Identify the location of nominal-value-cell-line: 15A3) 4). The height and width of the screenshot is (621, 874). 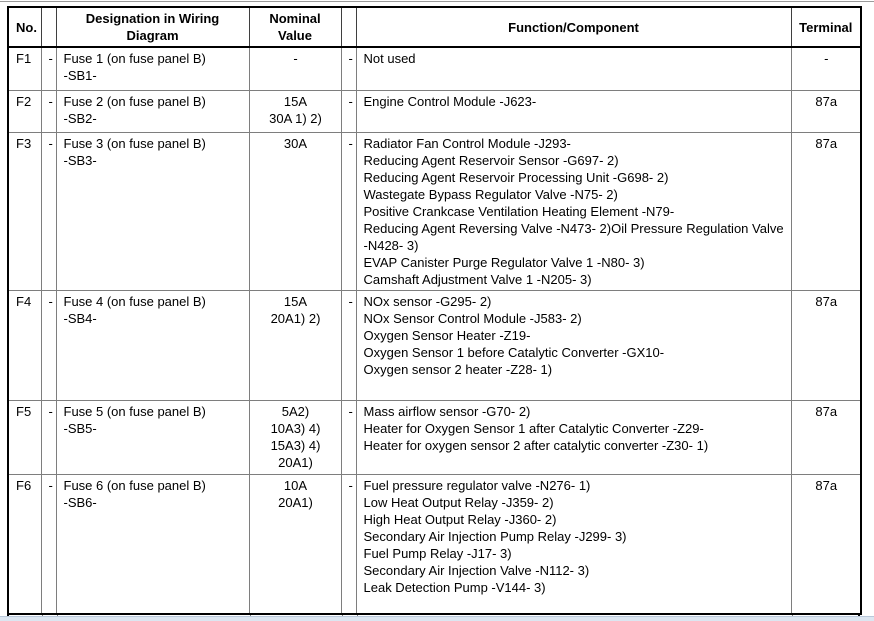
(295, 445).